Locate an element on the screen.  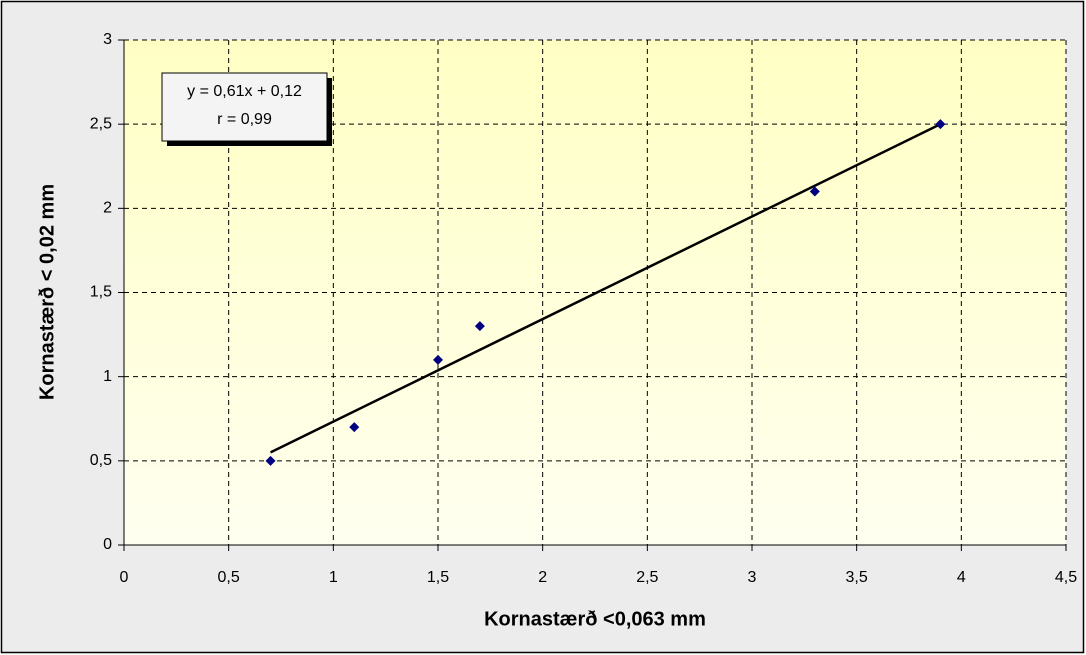
y-axis-title: Kornastærð < 0,02 mm is located at coordinates (47, 292).